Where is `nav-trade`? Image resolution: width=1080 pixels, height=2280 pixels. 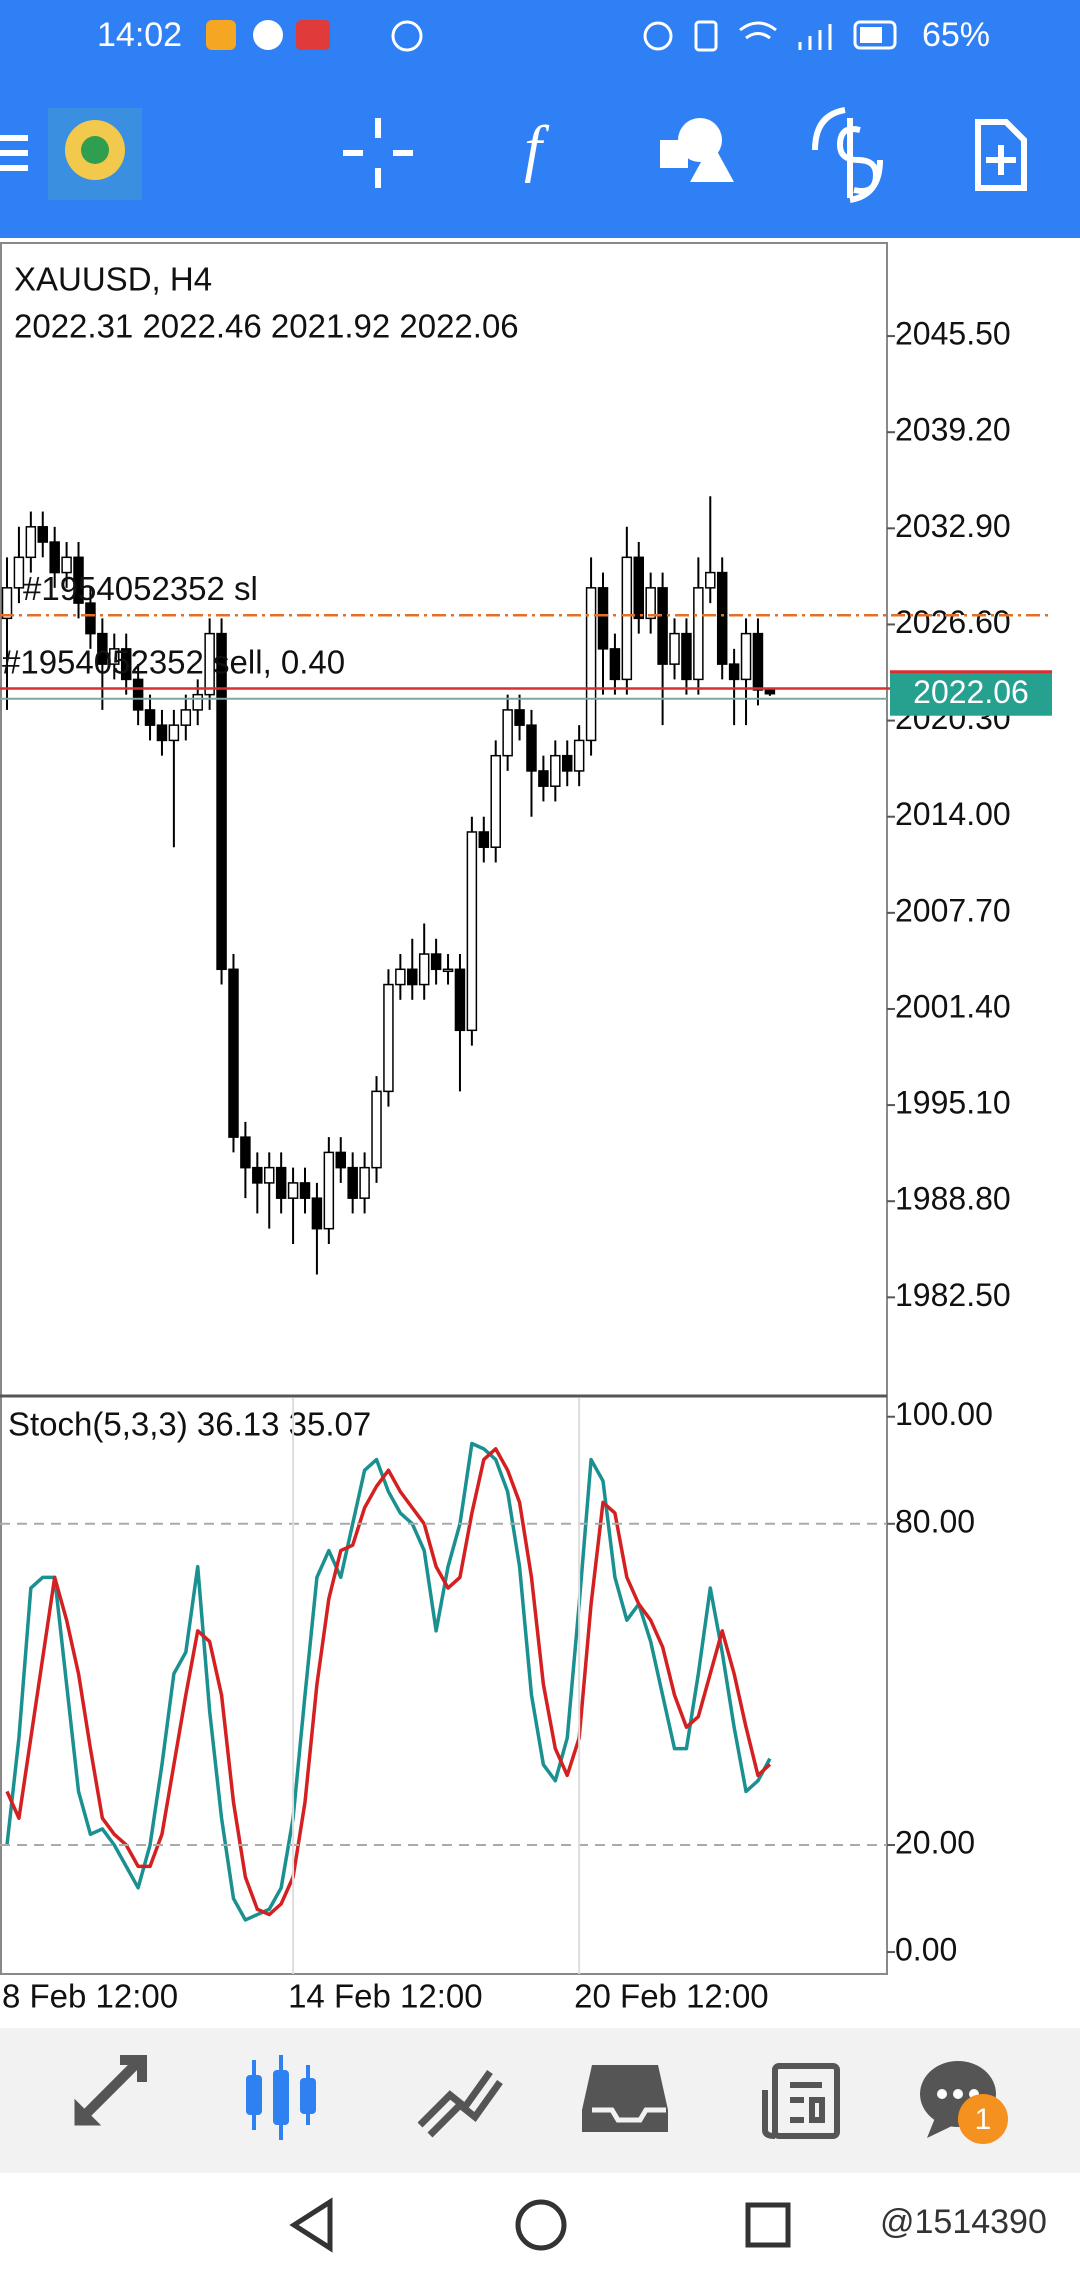 nav-trade is located at coordinates (460, 2103).